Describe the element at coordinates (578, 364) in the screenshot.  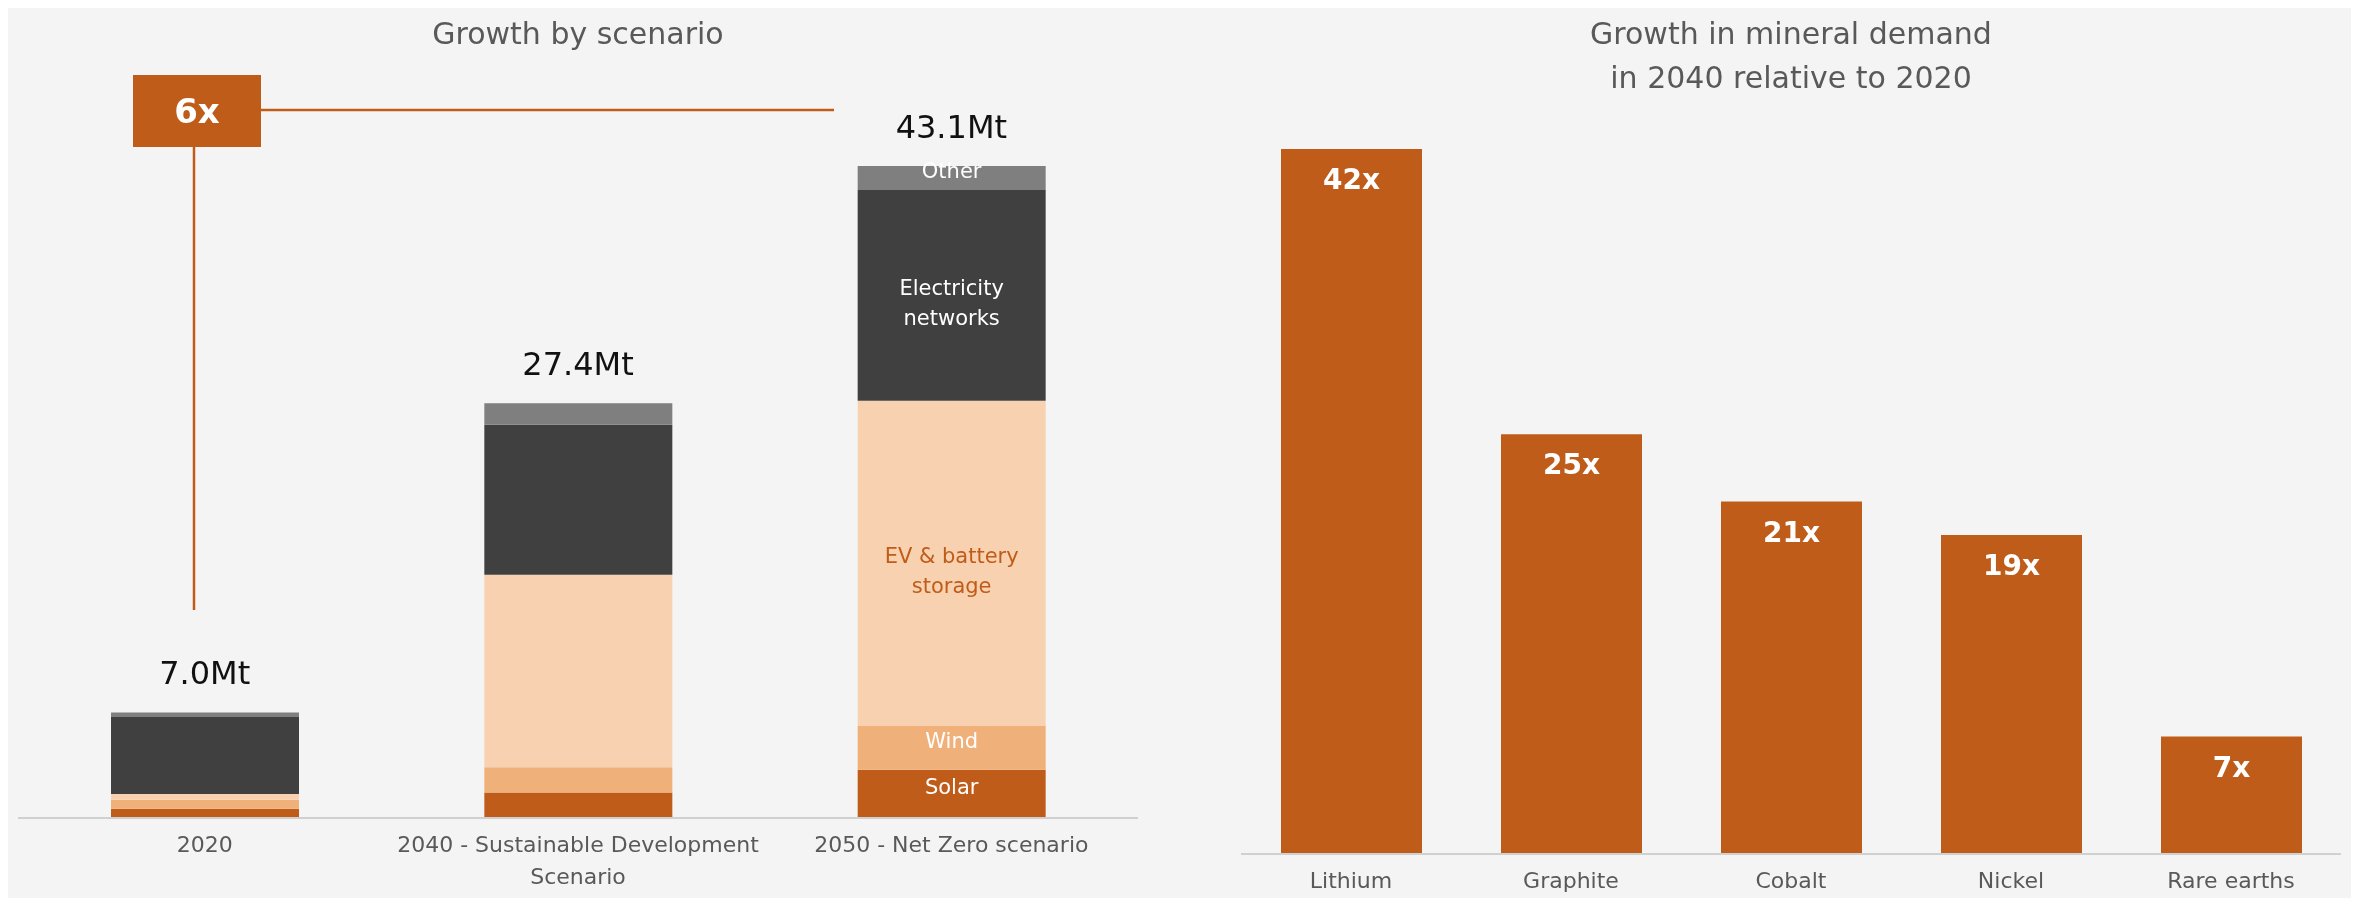
I see `annotation: 27.4Mt` at that location.